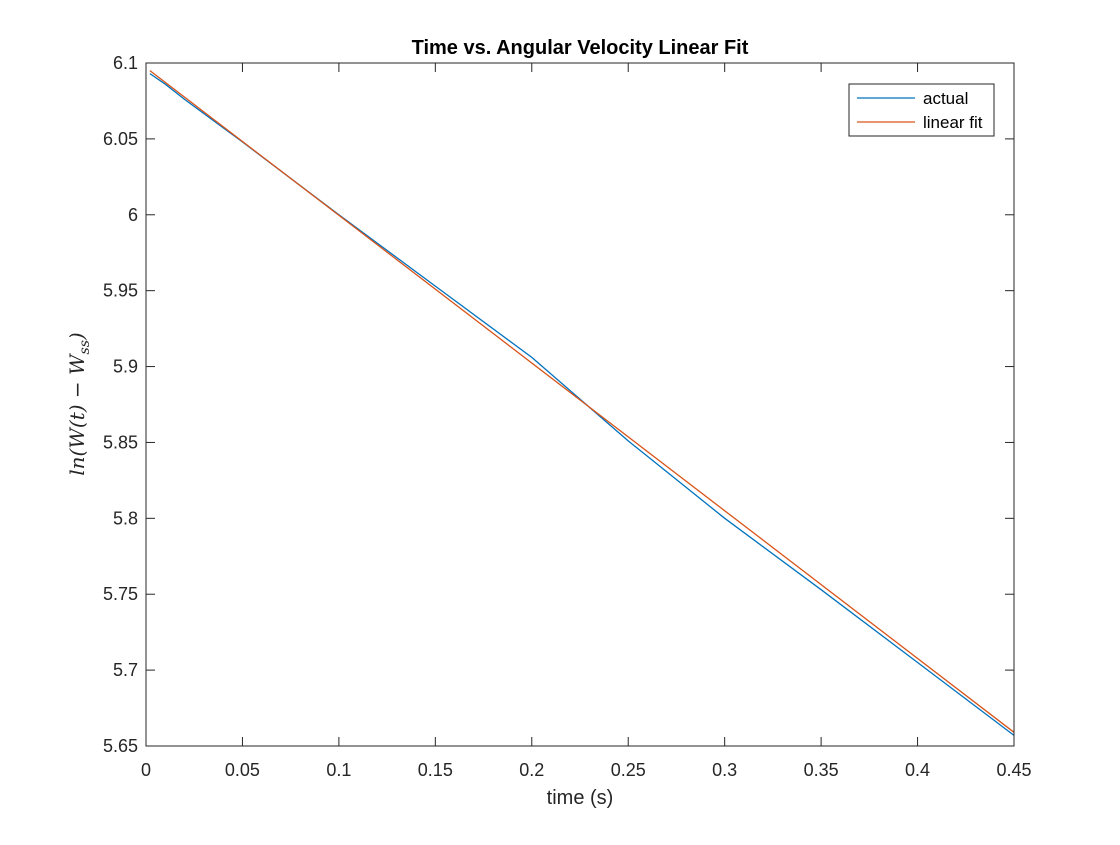  Describe the element at coordinates (146, 770) in the screenshot. I see `x-tick-label: 0` at that location.